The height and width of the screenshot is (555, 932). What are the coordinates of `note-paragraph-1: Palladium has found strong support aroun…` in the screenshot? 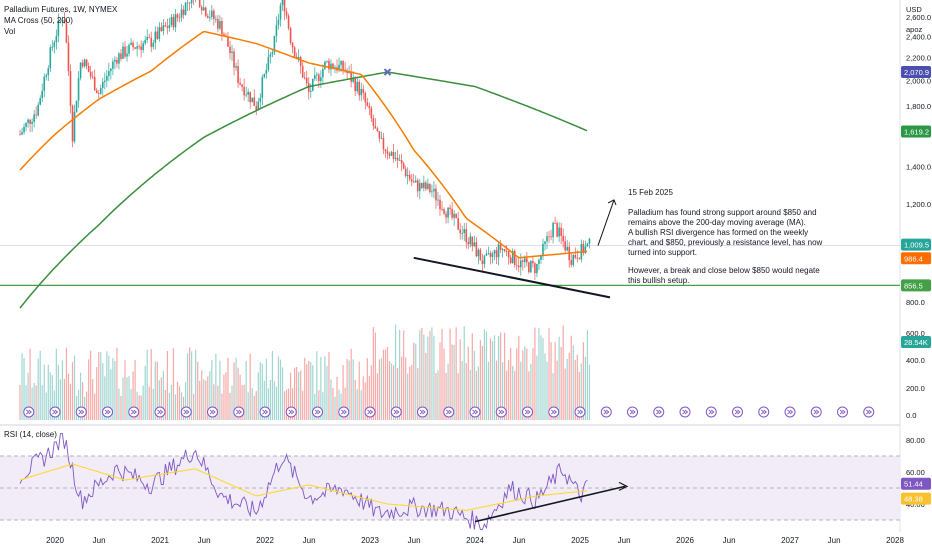 It's located at (725, 232).